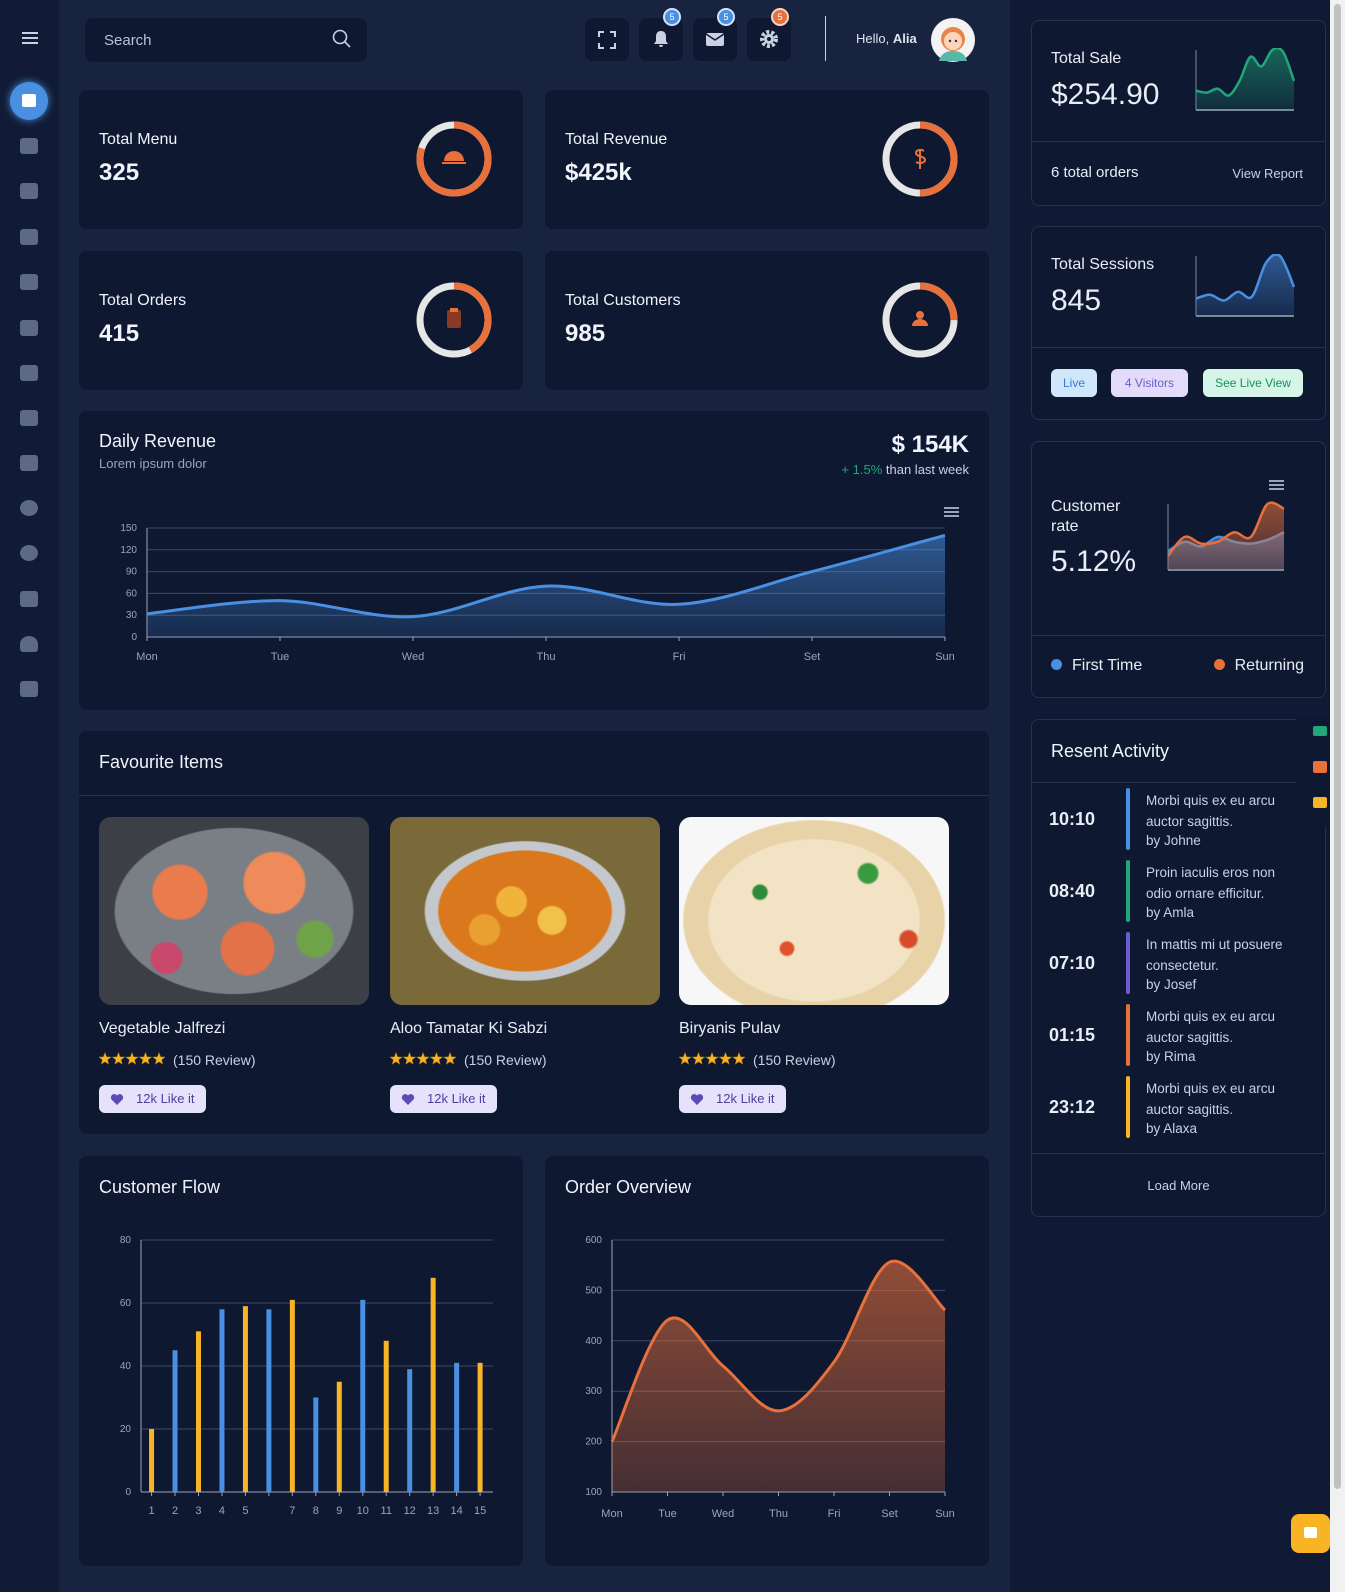 The image size is (1366, 1592). I want to click on nav-clipboard, so click(29, 689).